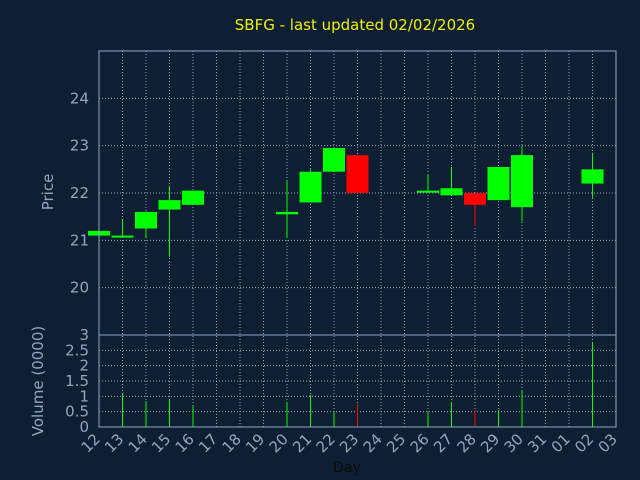 Image resolution: width=640 pixels, height=480 pixels. I want to click on volume-tick-label: 2.5, so click(77, 350).